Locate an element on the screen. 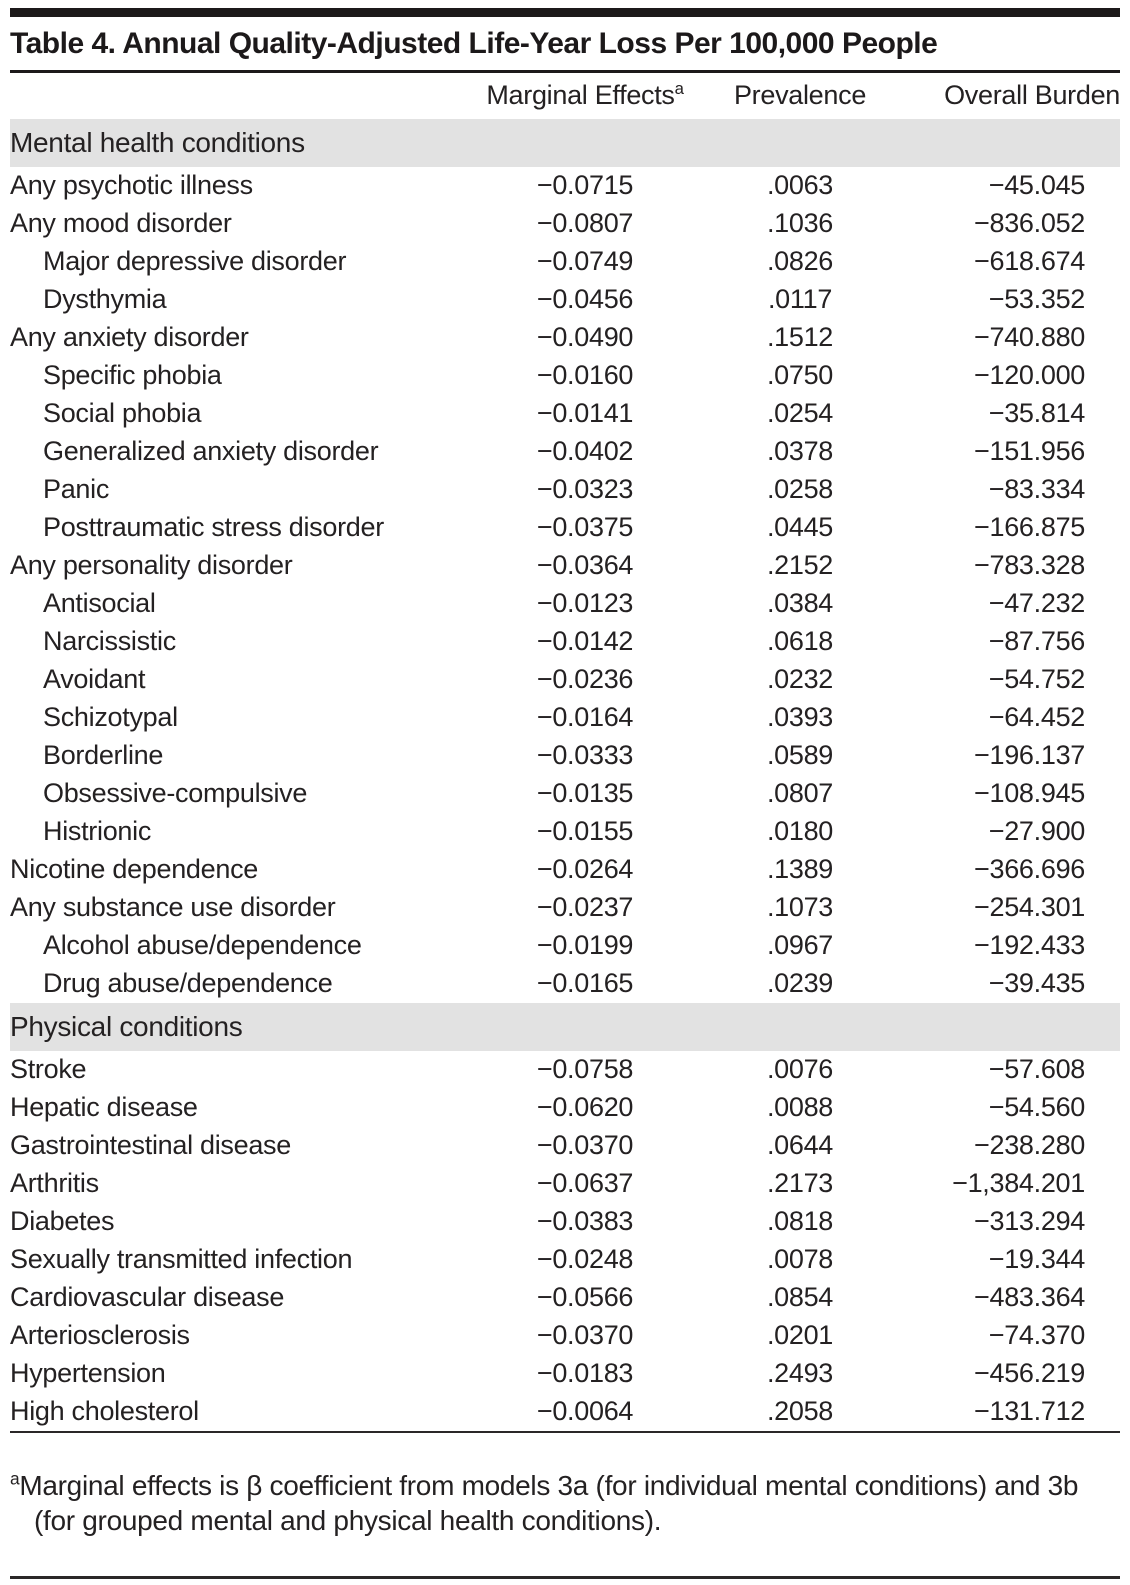 Image resolution: width=1130 pixels, height=1585 pixels. table-row: Avoidant −0.0236 .0232 −54.752 is located at coordinates (565, 680).